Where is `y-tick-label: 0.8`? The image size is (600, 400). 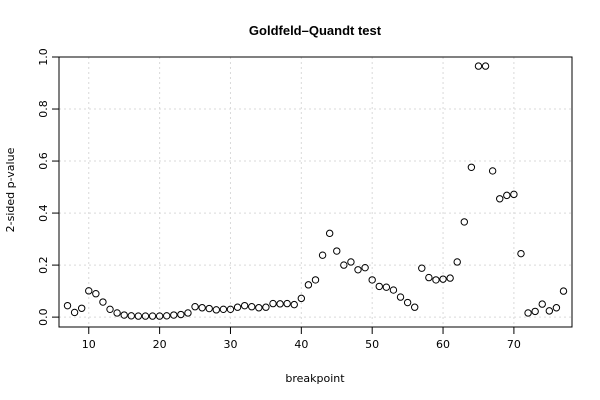 y-tick-label: 0.8 is located at coordinates (43, 109).